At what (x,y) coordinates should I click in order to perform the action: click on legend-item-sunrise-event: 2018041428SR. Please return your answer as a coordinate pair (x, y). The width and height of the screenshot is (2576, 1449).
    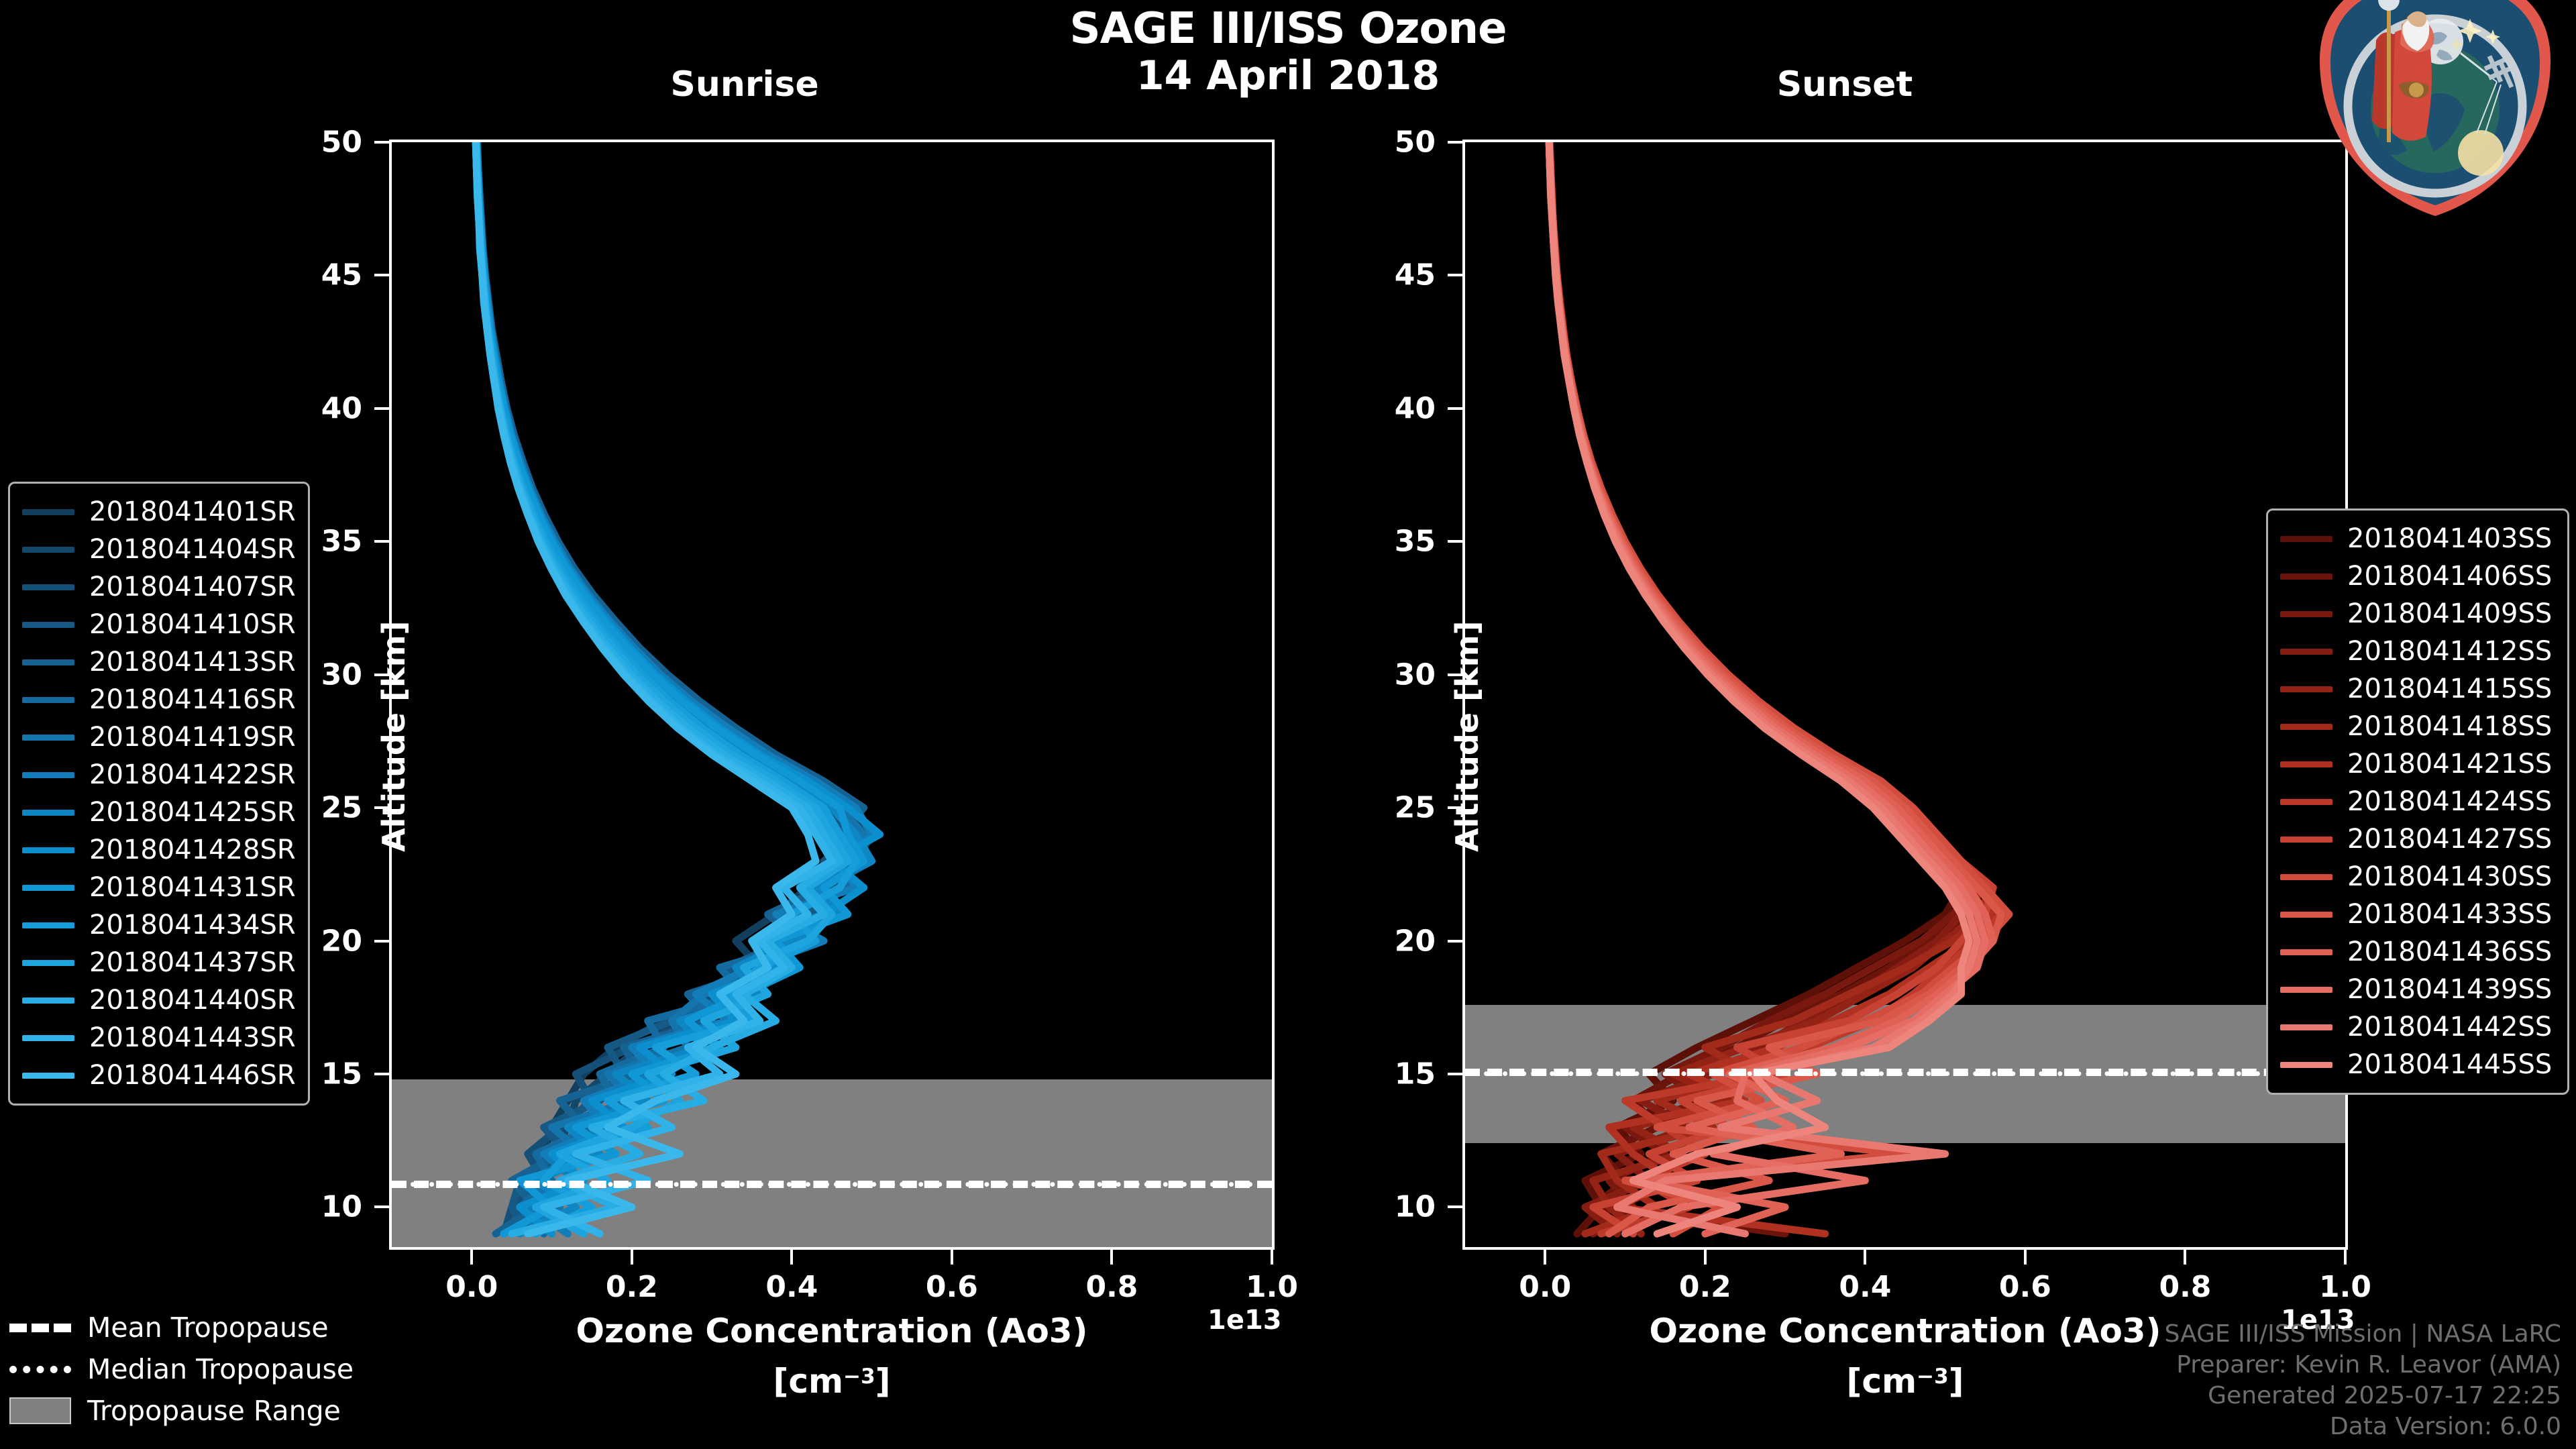
    Looking at the image, I should click on (159, 850).